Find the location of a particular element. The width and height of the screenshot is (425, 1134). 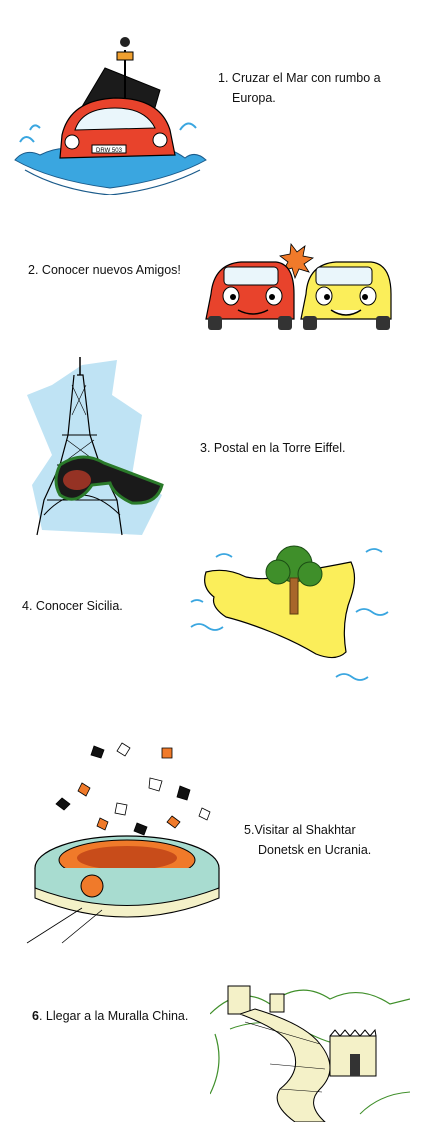

item-4: 4. Conocer Sicilia. is located at coordinates (212, 620).